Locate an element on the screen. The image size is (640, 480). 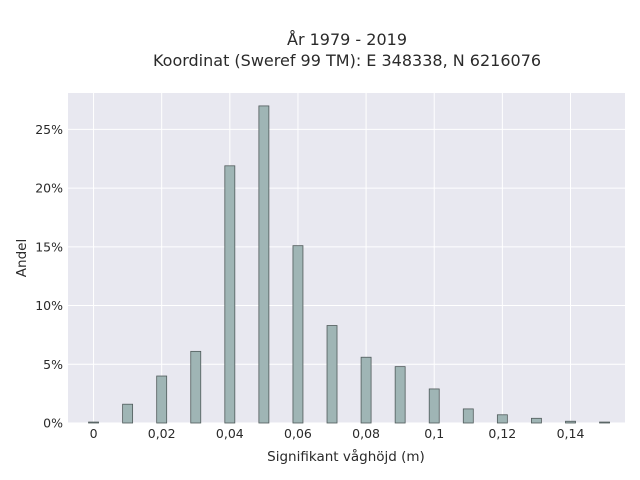
x-tick-label: 0,12 is located at coordinates (502, 433).